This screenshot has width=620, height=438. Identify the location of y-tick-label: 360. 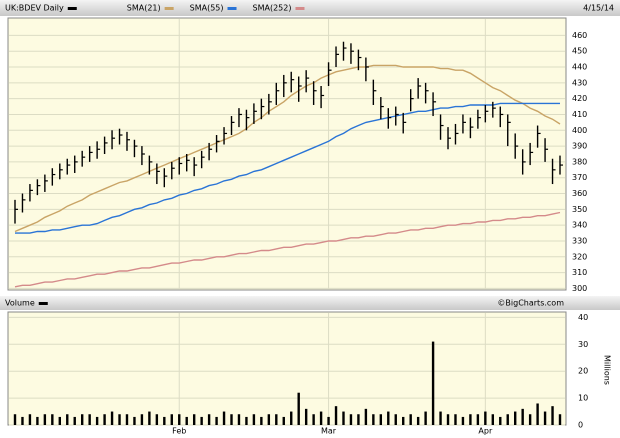
(579, 193).